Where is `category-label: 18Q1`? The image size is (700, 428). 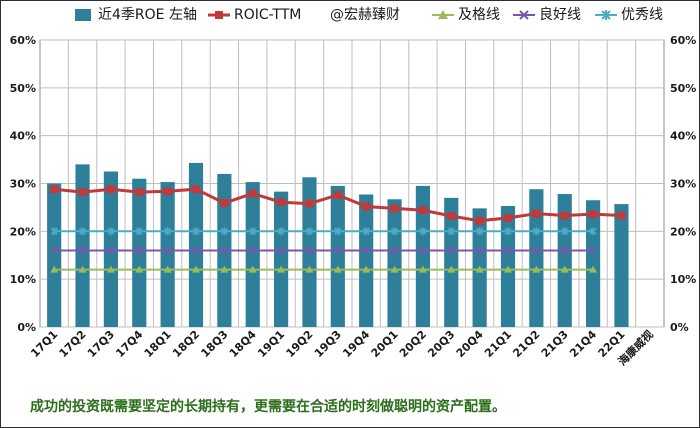
category-label: 18Q1 is located at coordinates (158, 344).